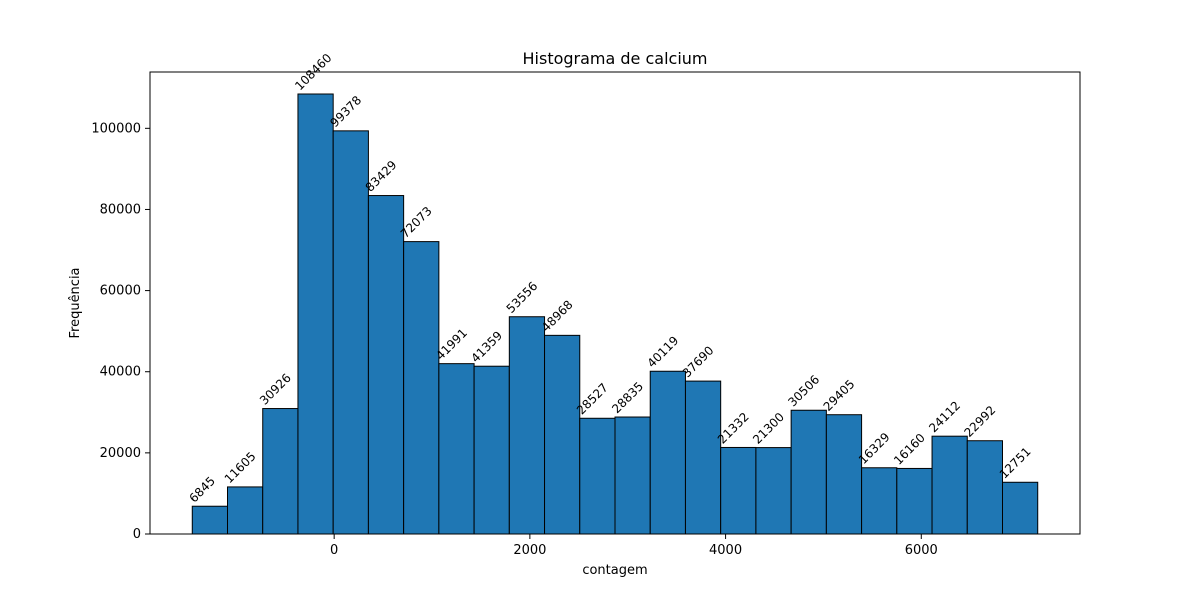 Image resolution: width=1200 pixels, height=600 pixels. Describe the element at coordinates (522, 297) in the screenshot. I see `bar-value-label: 53556` at that location.